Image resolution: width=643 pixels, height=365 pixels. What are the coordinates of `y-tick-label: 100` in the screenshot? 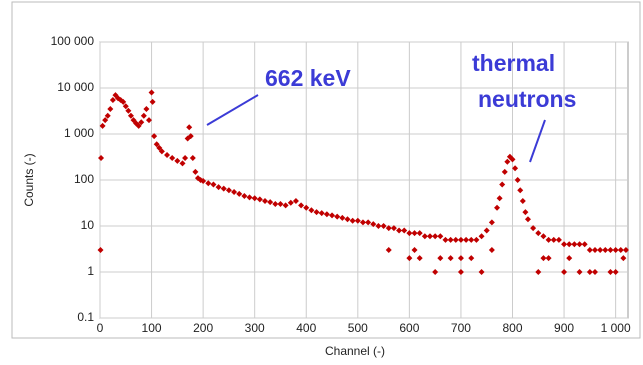 It's located at (84, 179).